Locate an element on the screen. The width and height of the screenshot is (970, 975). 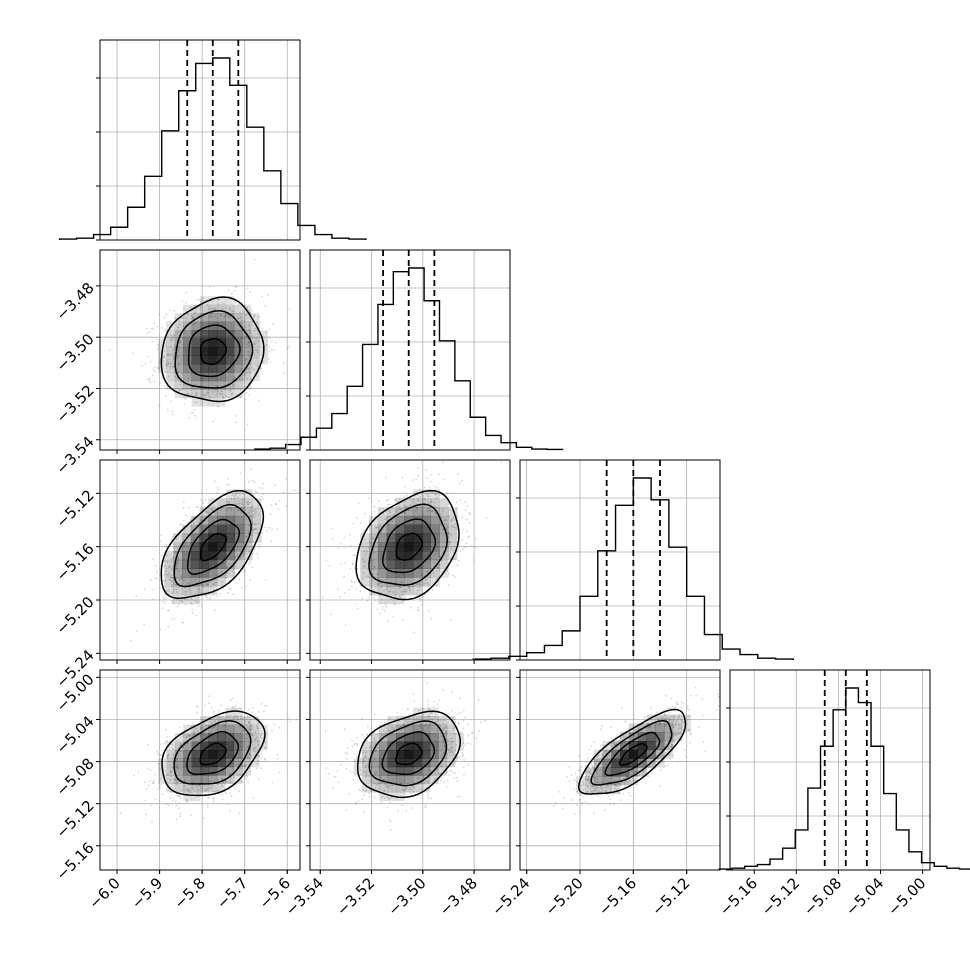
contour-line is located at coordinates (409, 754).